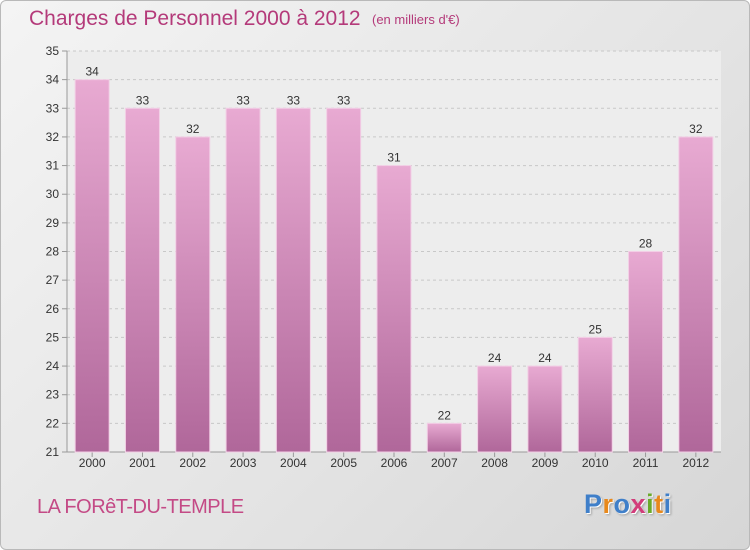 The height and width of the screenshot is (550, 750). I want to click on y-tick-label: 35, so click(53, 51).